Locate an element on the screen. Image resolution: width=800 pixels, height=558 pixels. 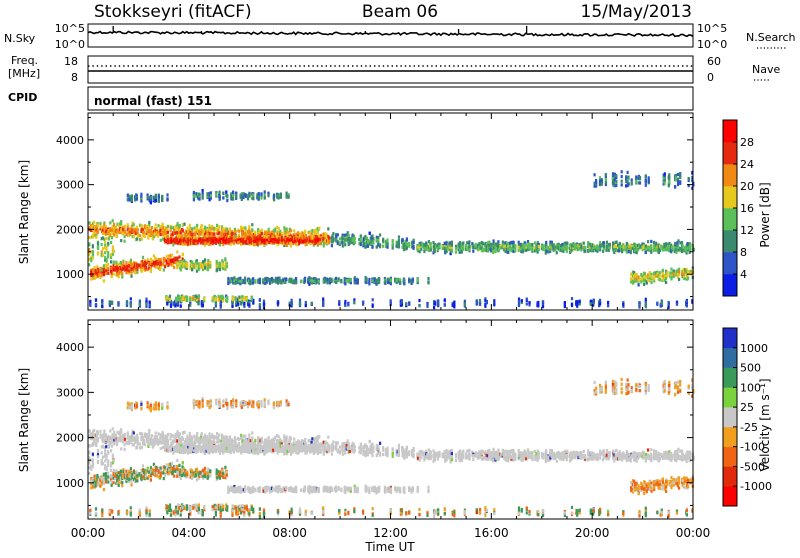
nsky-trace is located at coordinates (390, 34).